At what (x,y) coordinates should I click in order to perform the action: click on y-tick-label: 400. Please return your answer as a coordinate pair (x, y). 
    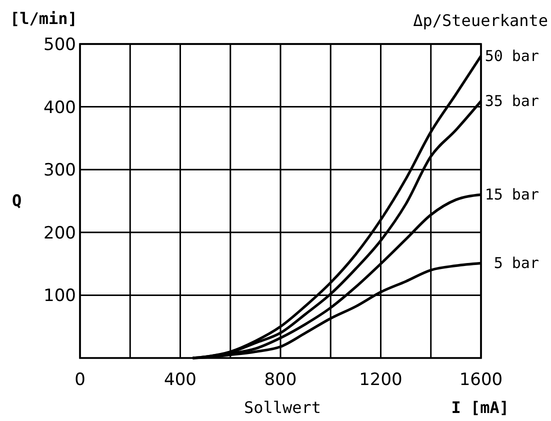
    Looking at the image, I should click on (60, 108).